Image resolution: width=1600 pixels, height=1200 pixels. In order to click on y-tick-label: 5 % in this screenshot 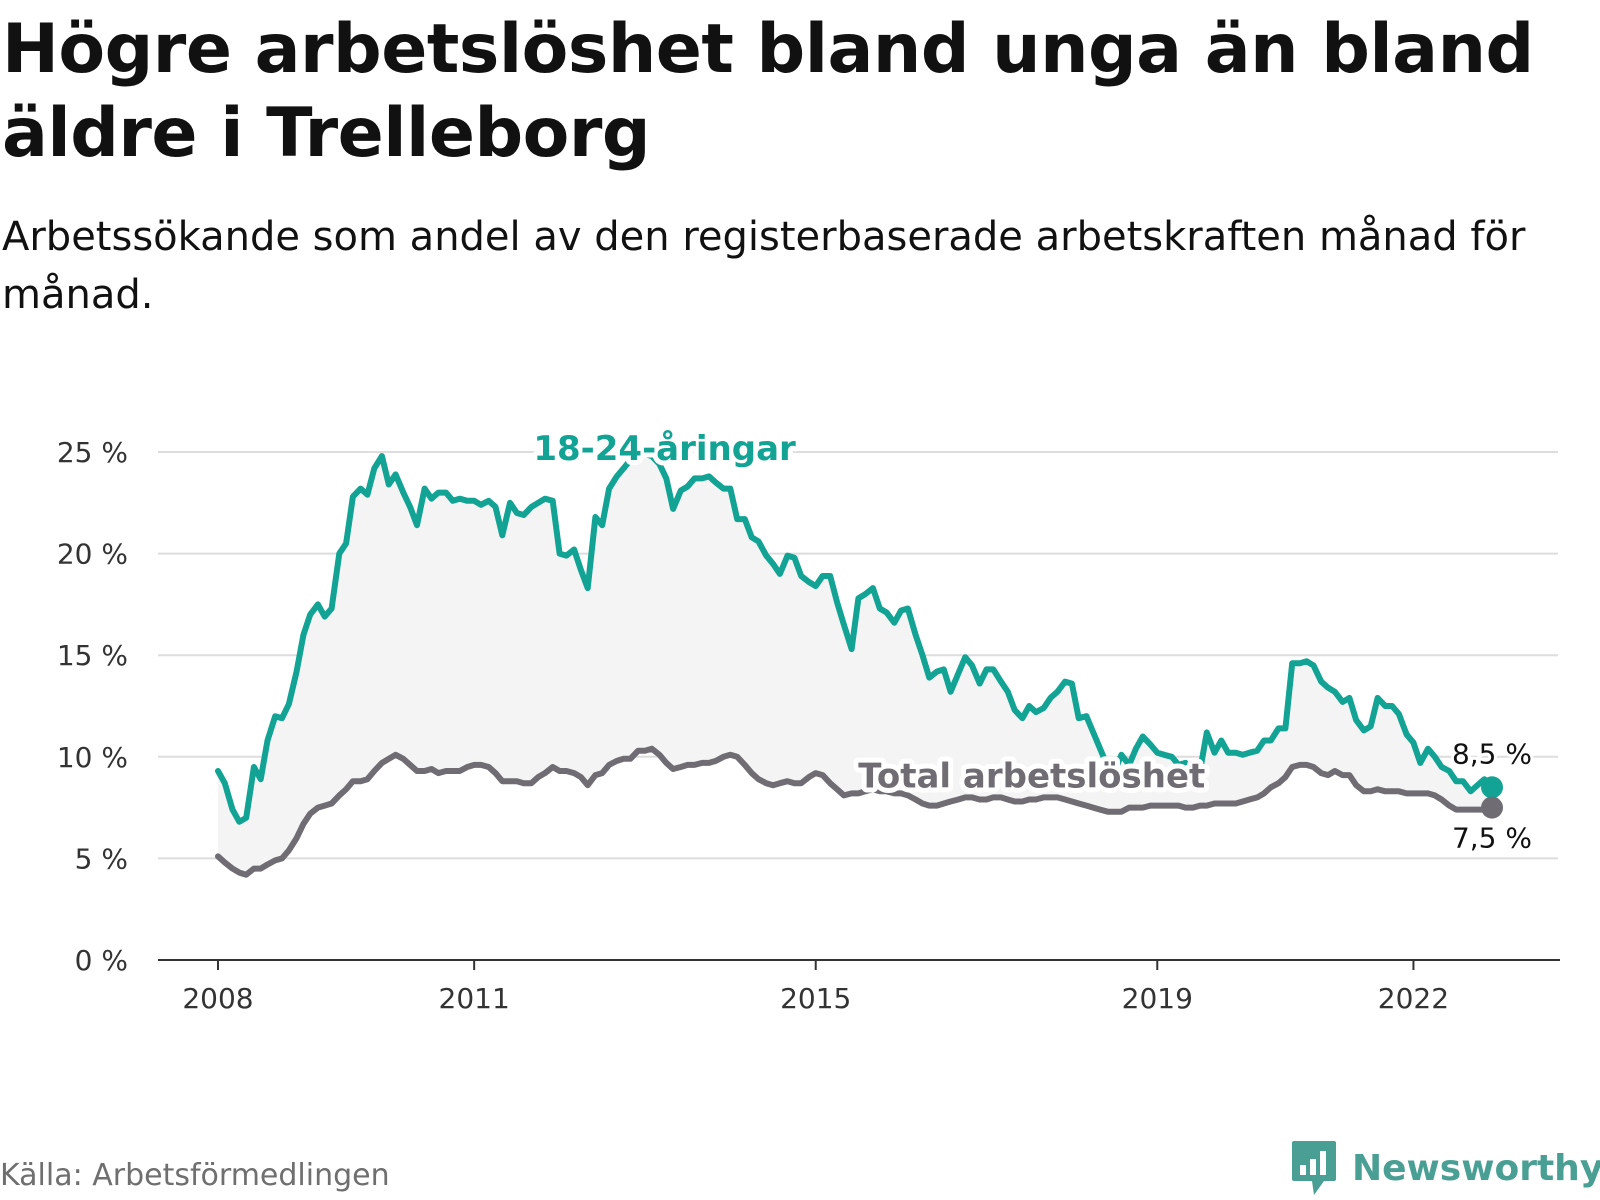, I will do `click(101, 858)`.